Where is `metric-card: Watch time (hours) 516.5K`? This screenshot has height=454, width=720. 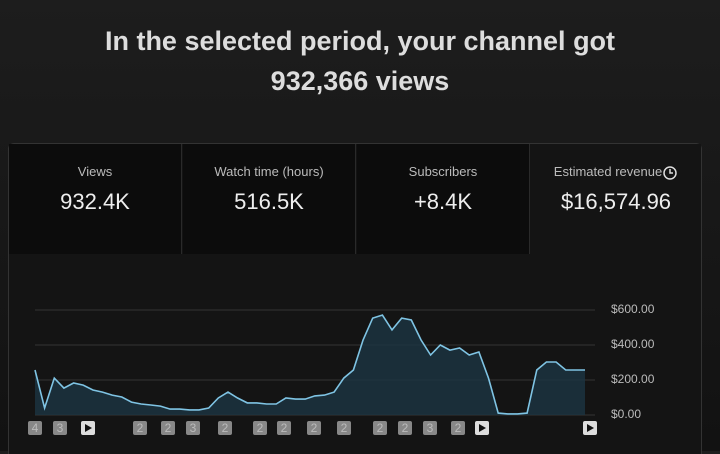 metric-card: Watch time (hours) 516.5K is located at coordinates (269, 199).